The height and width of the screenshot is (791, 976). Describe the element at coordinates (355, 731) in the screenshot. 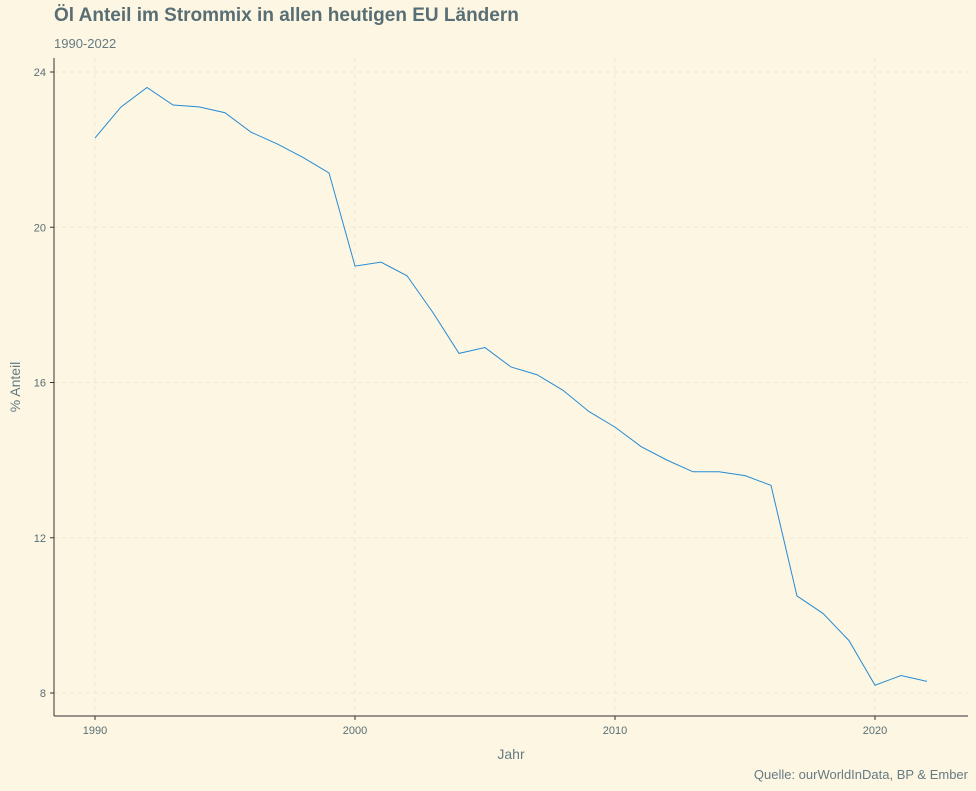

I see `x-tick-label: 2000` at that location.